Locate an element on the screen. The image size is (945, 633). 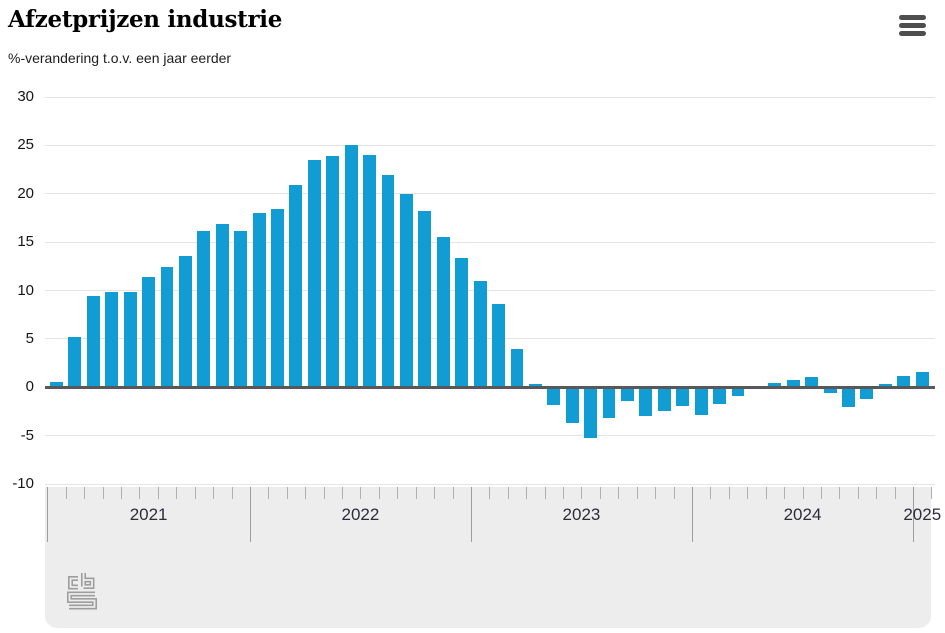
x-axis-year-label: 2025 is located at coordinates (922, 514).